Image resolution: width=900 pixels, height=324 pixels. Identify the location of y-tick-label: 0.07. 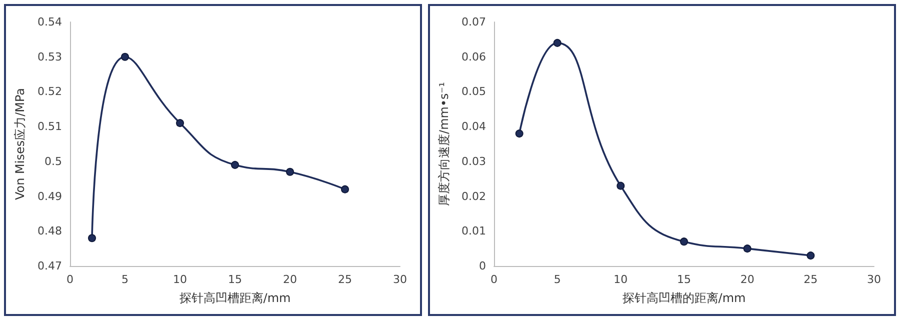
(474, 22).